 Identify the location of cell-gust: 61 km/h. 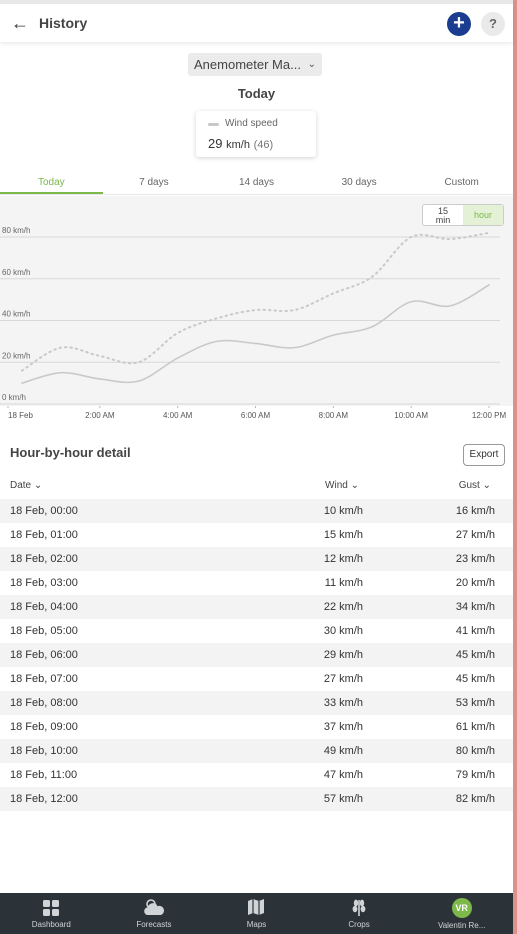
(475, 727).